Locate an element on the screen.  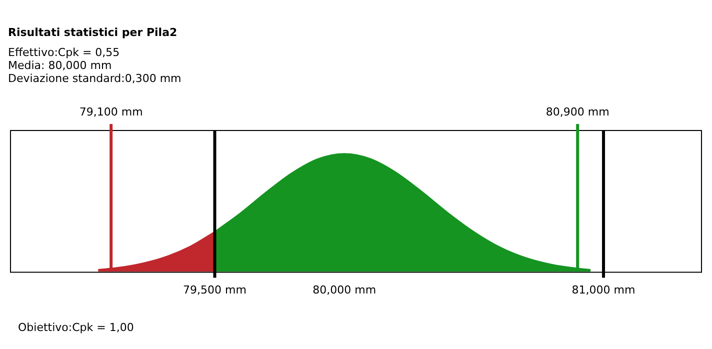
text: Obiettivo:Cpk = 1,00 is located at coordinates (76, 327).